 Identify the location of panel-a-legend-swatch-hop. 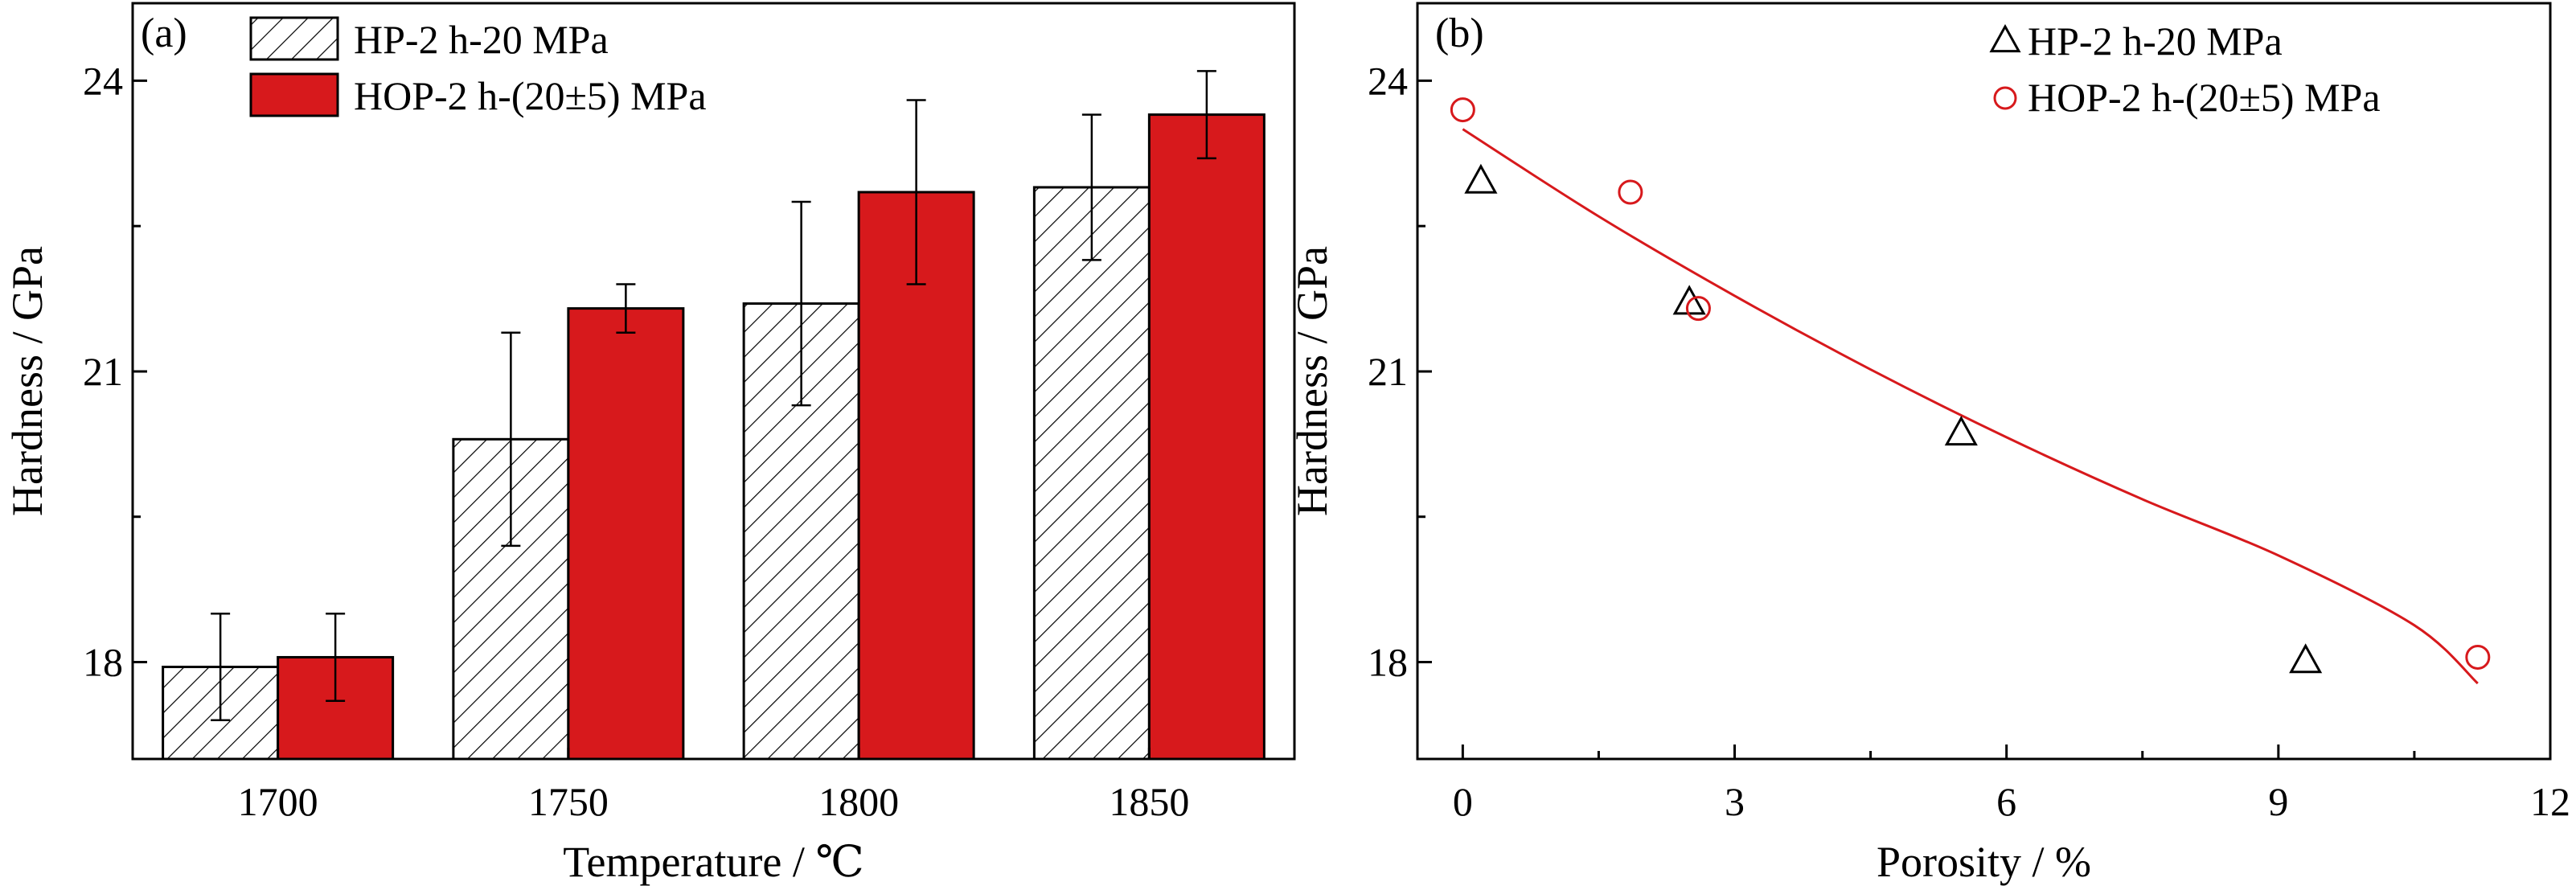
(294, 94).